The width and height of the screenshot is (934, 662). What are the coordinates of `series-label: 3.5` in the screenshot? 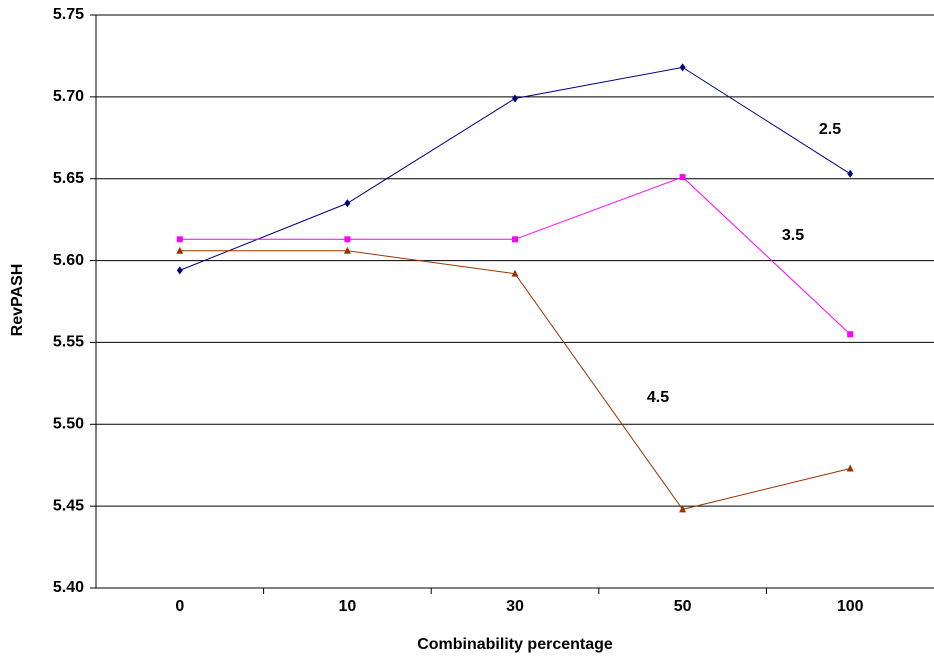 It's located at (793, 235).